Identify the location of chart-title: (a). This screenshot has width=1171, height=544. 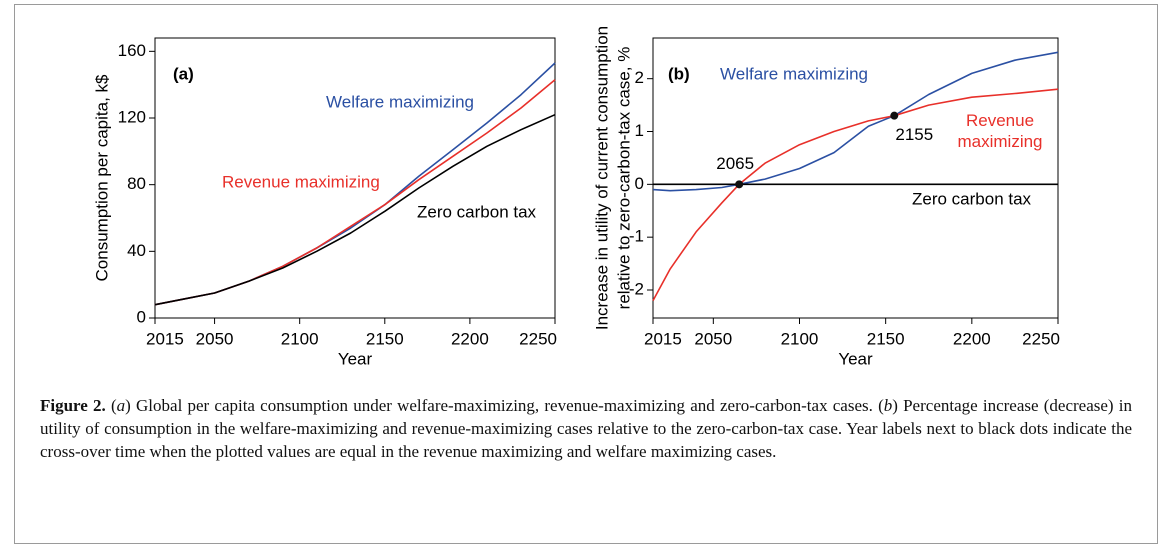
(183, 73).